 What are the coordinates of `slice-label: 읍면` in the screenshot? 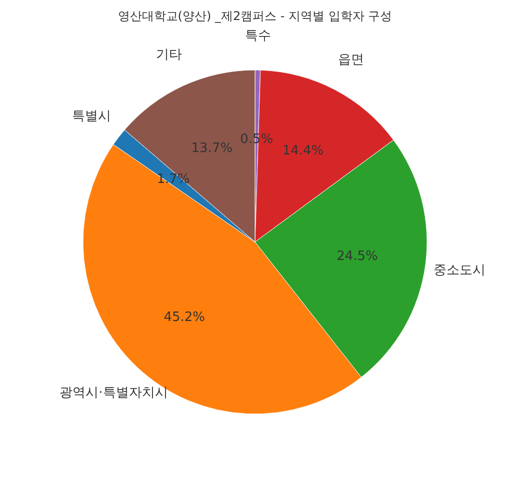 It's located at (351, 60).